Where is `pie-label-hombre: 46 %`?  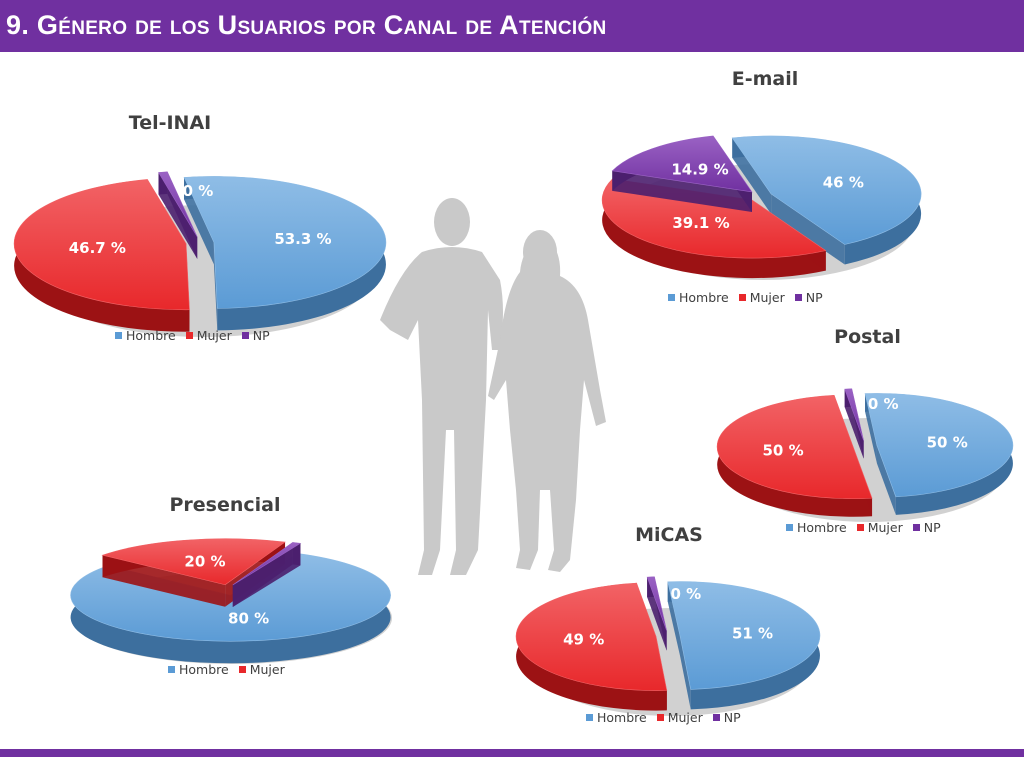 pie-label-hombre: 46 % is located at coordinates (843, 183).